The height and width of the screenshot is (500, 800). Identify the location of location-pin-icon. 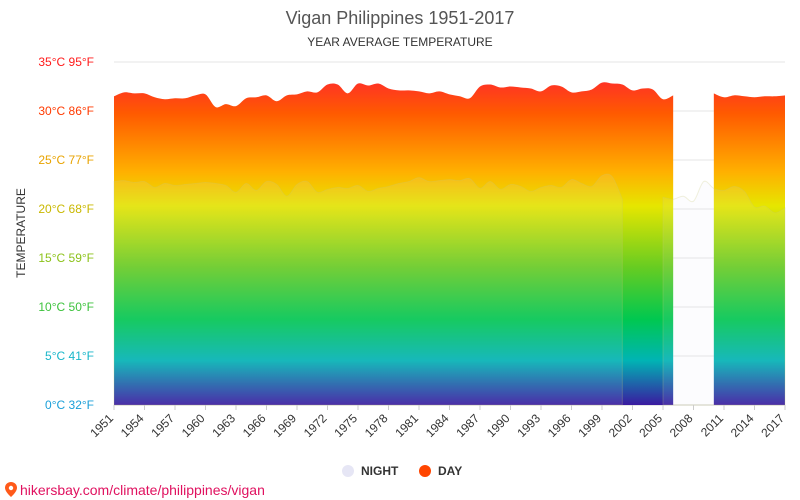
(11, 489).